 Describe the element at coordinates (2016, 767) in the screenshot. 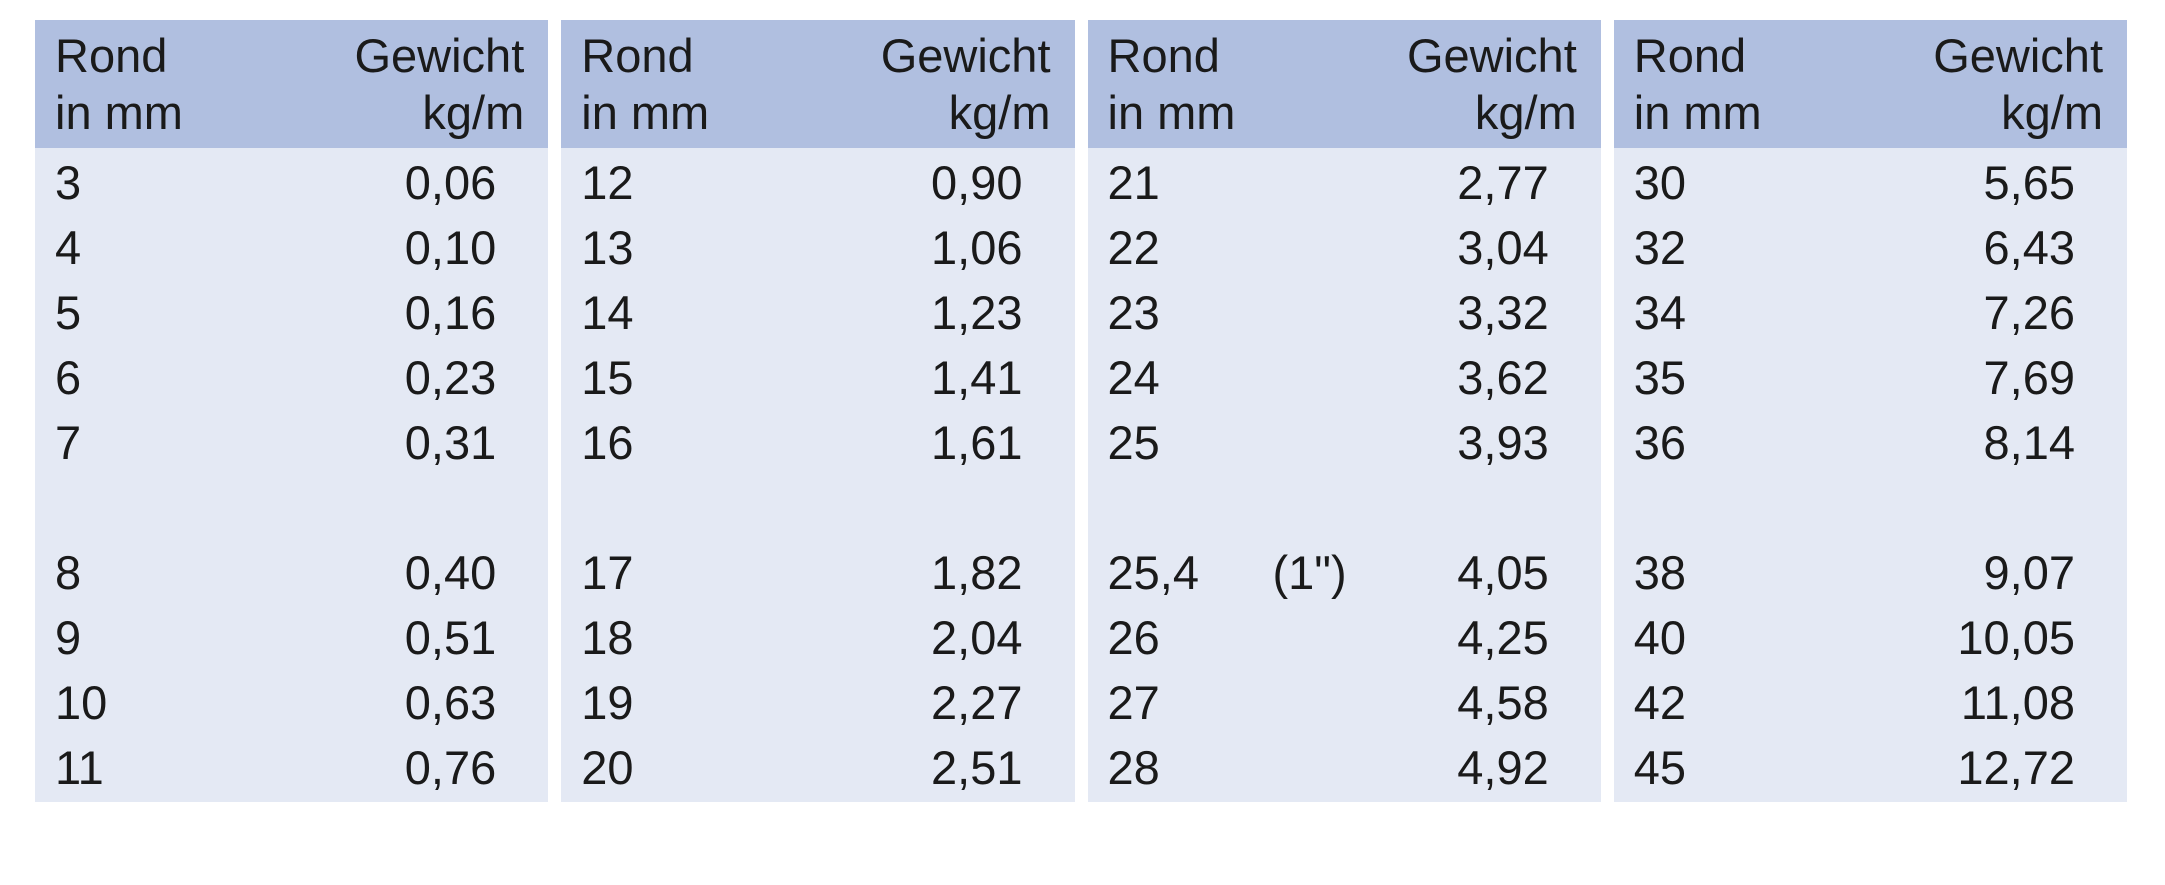

I see `gewicht-value: 12,72` at that location.